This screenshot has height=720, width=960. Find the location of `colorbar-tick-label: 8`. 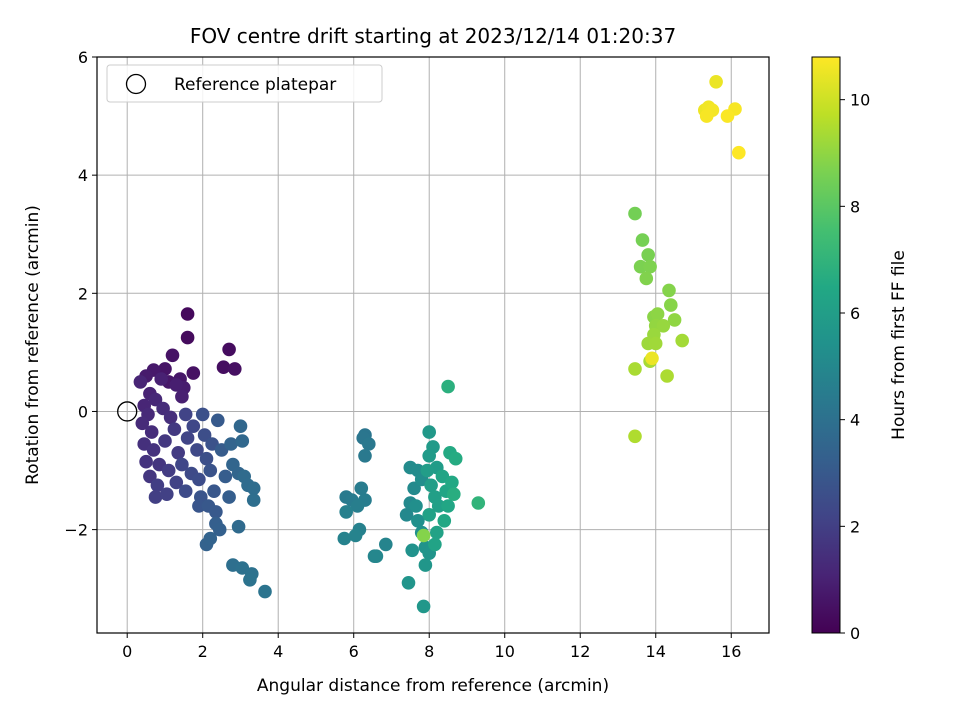

colorbar-tick-label: 8 is located at coordinates (855, 206).